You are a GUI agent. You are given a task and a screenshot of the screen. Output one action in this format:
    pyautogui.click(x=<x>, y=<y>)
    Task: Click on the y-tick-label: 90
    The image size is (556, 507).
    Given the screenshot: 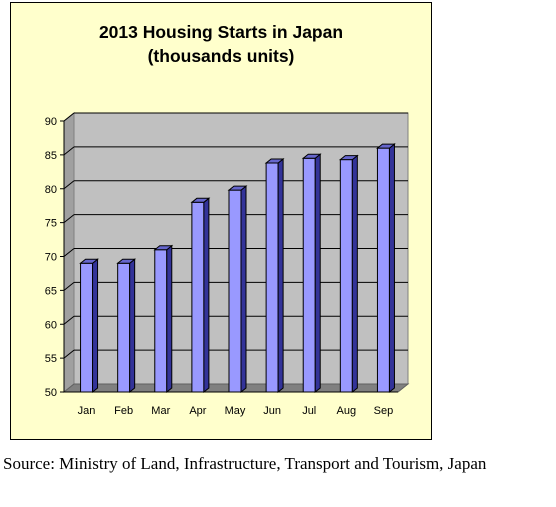 What is the action you would take?
    pyautogui.click(x=51, y=122)
    